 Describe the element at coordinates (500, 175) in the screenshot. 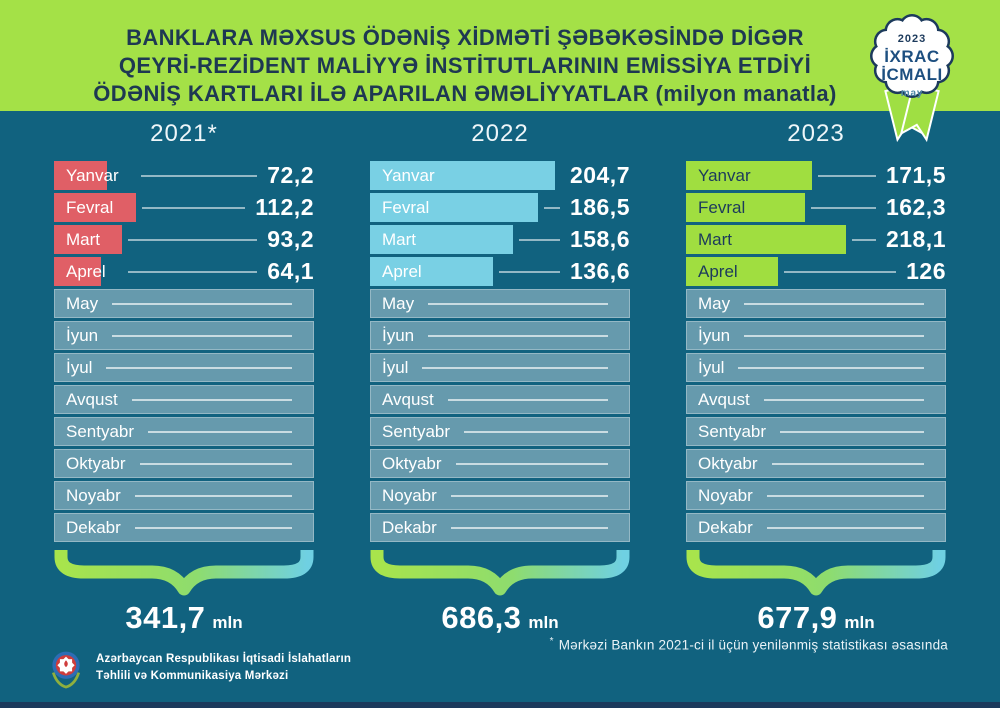

I see `month-row: Yanvar 204,7` at that location.